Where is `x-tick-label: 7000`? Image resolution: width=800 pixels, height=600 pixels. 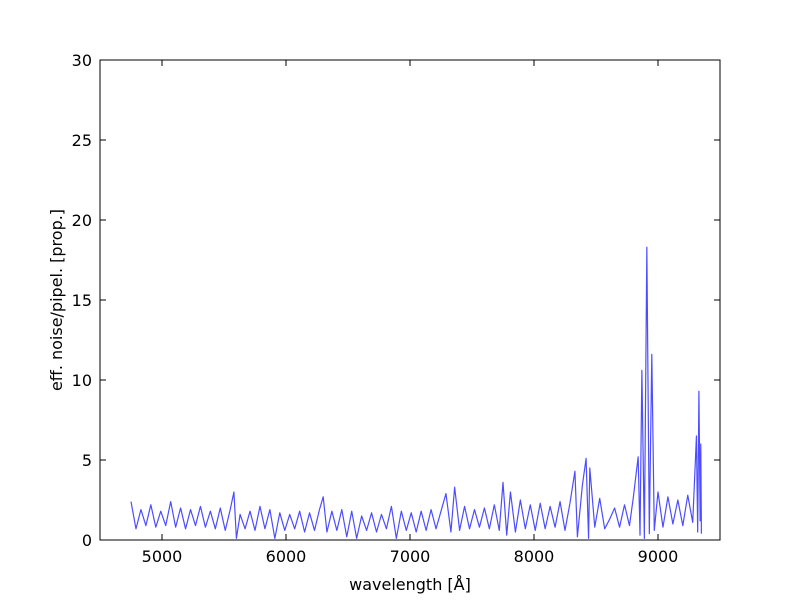 x-tick-label: 7000 is located at coordinates (410, 556).